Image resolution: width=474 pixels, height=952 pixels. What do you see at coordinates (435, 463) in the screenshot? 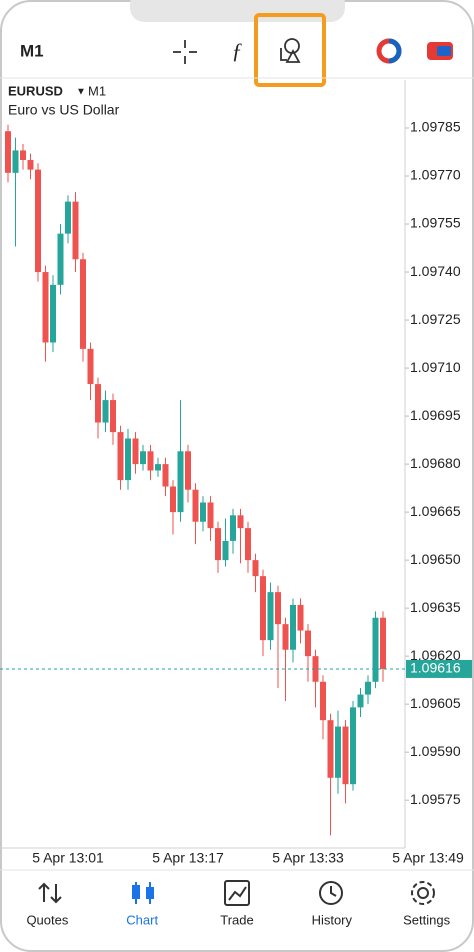
I see `y-tick-label: 1.09680` at bounding box center [435, 463].